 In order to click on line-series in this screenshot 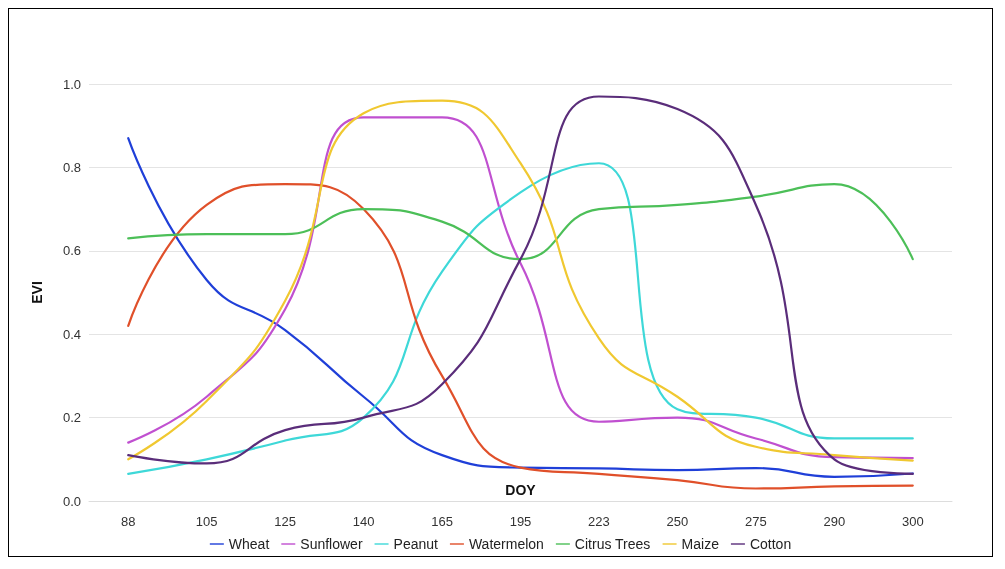, I will do `click(520, 221)`.